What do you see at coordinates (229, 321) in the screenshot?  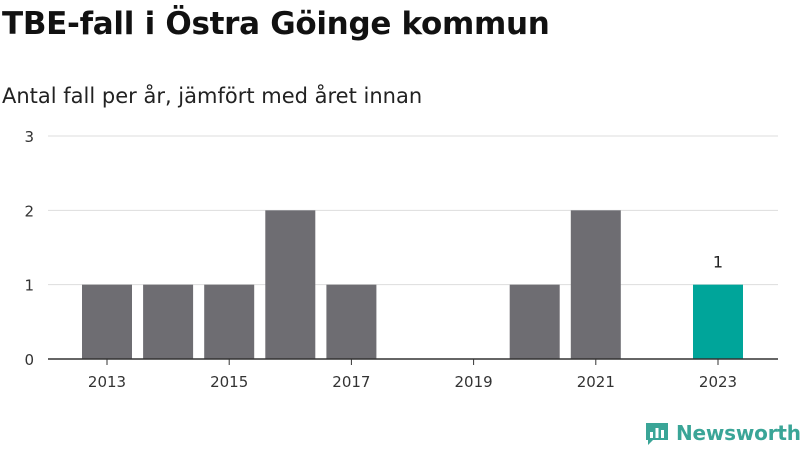 I see `bar-2015` at bounding box center [229, 321].